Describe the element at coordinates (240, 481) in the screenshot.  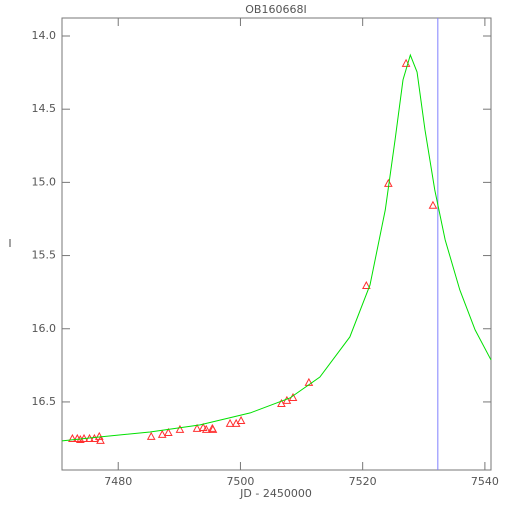
I see `x-tick-label: 7500` at that location.